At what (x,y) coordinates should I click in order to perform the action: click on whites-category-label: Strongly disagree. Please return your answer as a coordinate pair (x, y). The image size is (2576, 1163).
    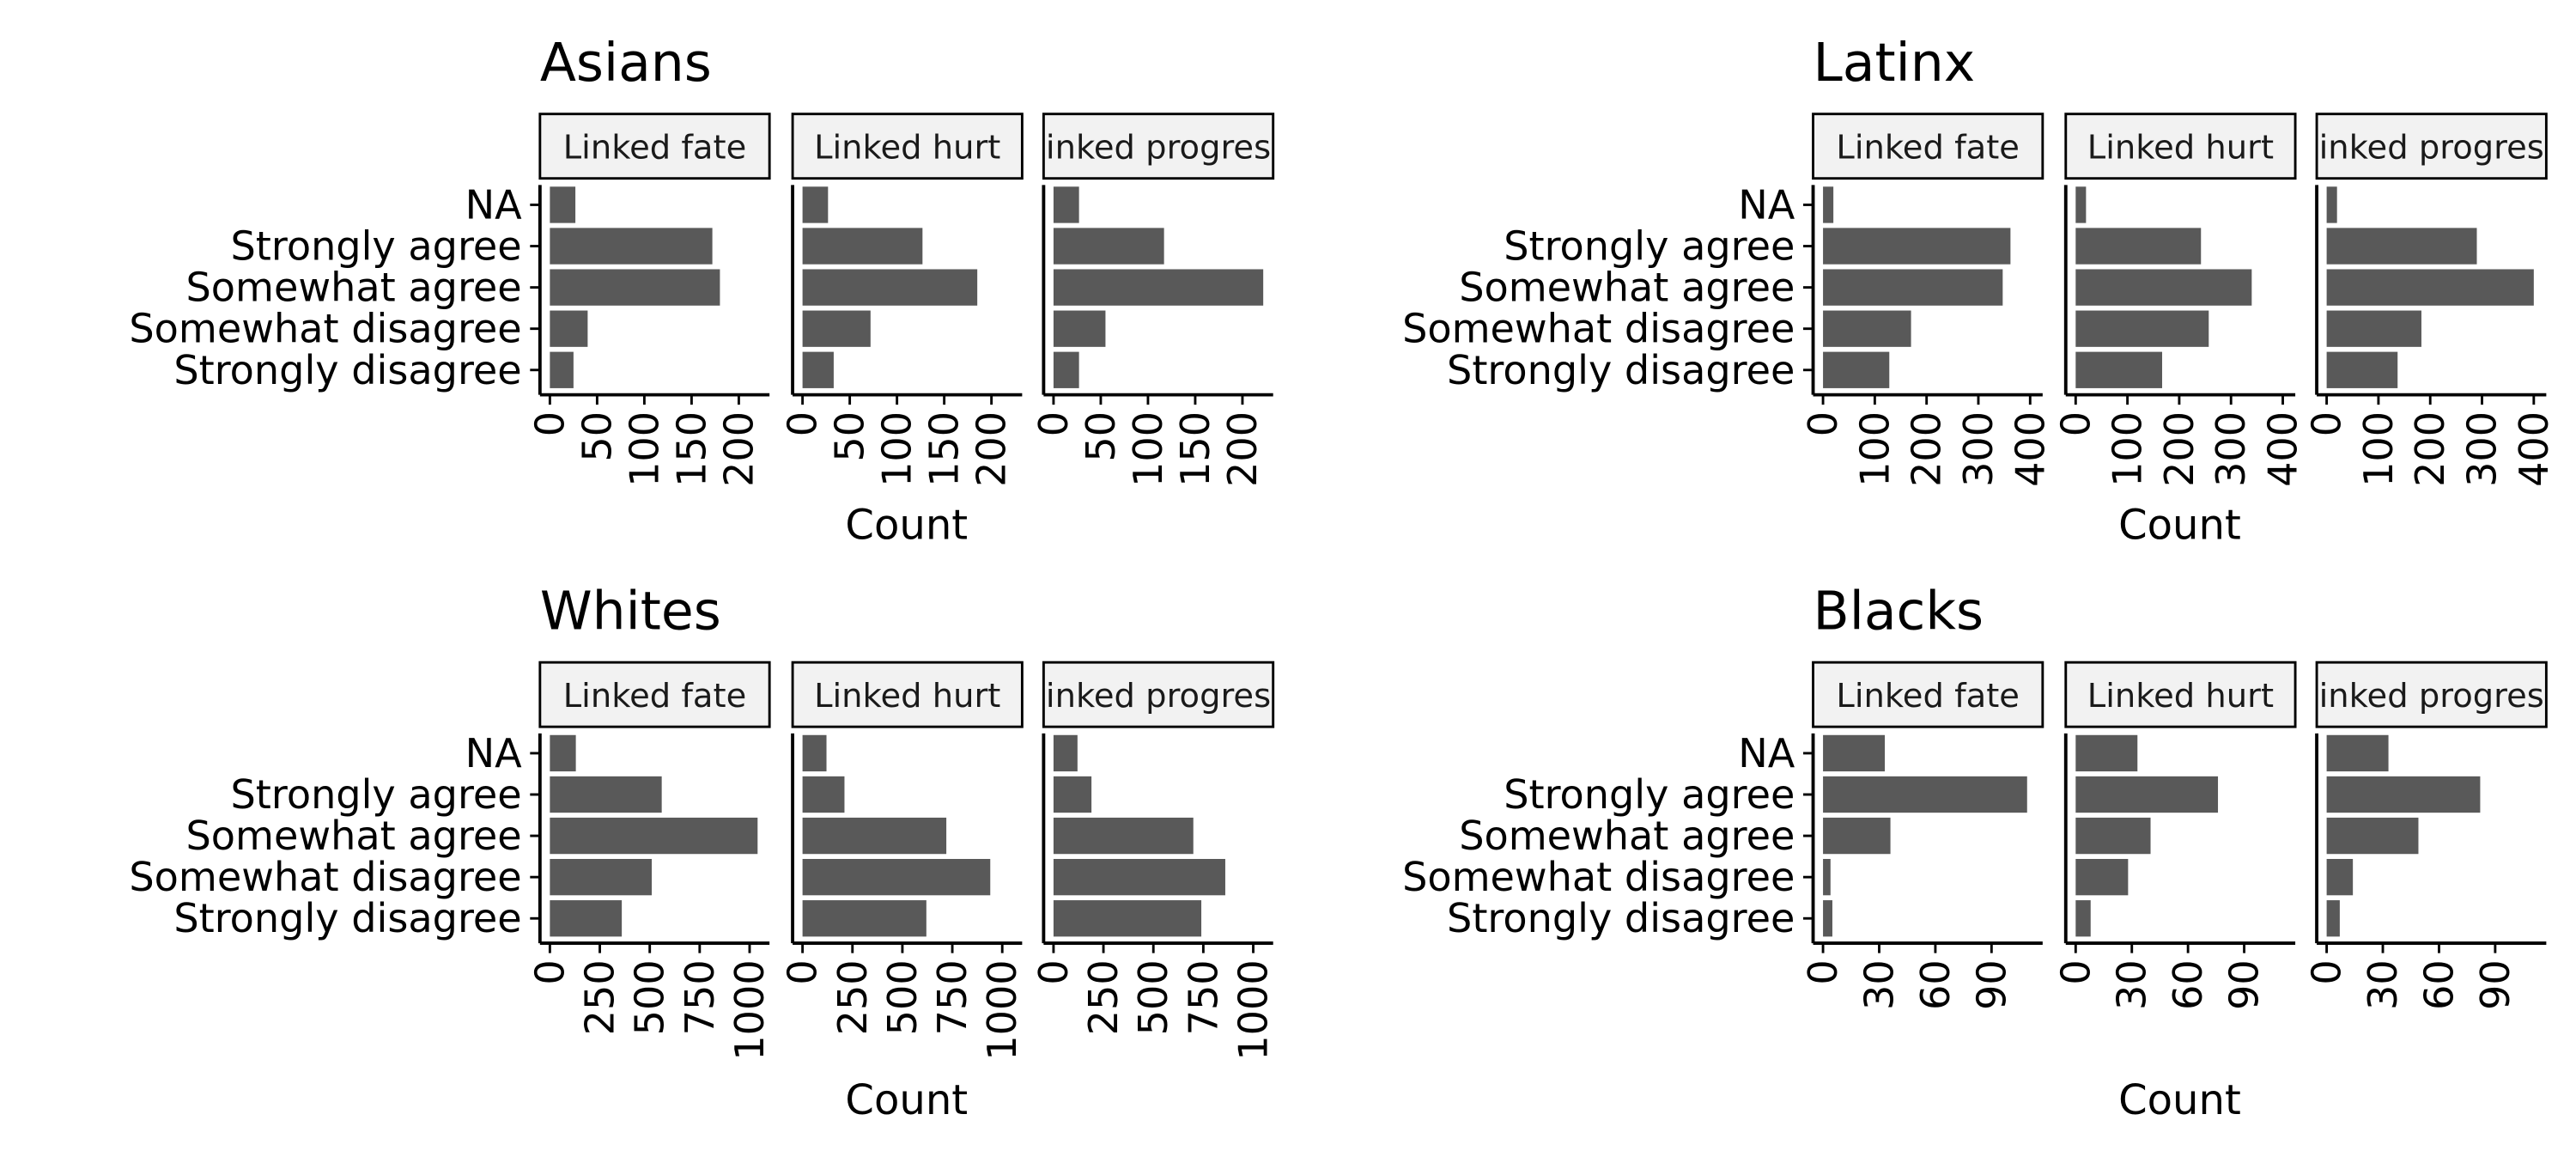
    Looking at the image, I should click on (347, 918).